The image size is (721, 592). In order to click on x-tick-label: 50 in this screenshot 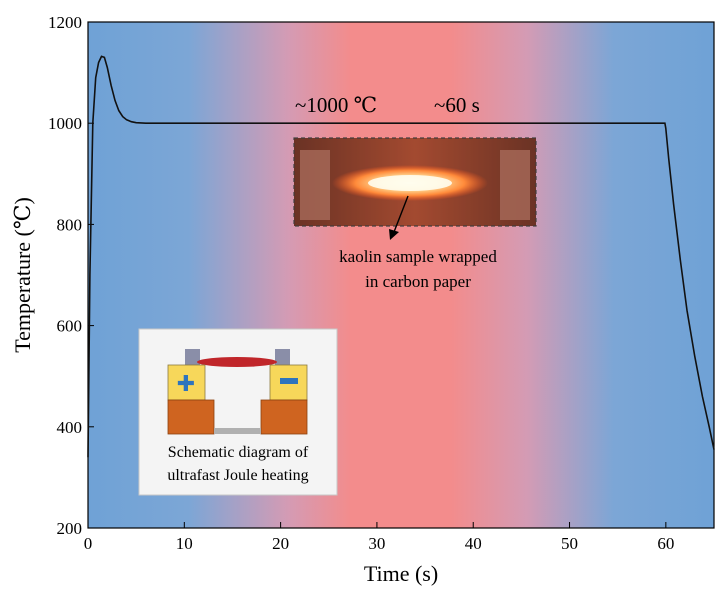, I will do `click(569, 543)`.